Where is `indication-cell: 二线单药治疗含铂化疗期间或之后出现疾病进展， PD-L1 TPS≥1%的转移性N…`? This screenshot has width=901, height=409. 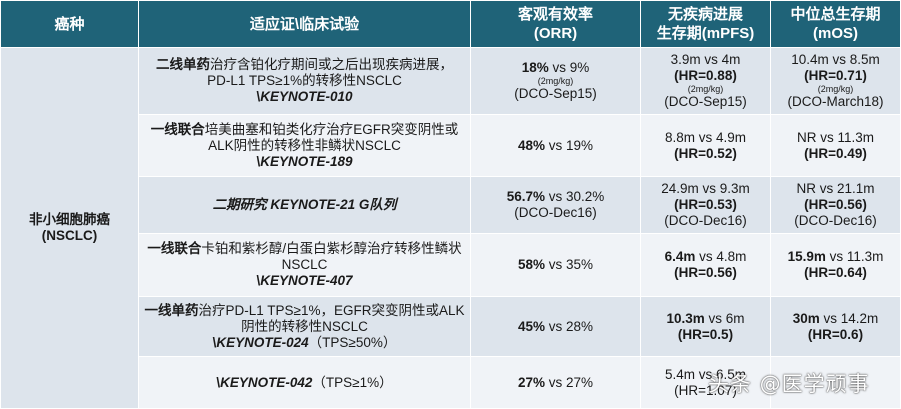
indication-cell: 二线单药治疗含铂化疗期间或之后出现疾病进展， PD-L1 TPS≥1%的转移性N… is located at coordinates (304, 81).